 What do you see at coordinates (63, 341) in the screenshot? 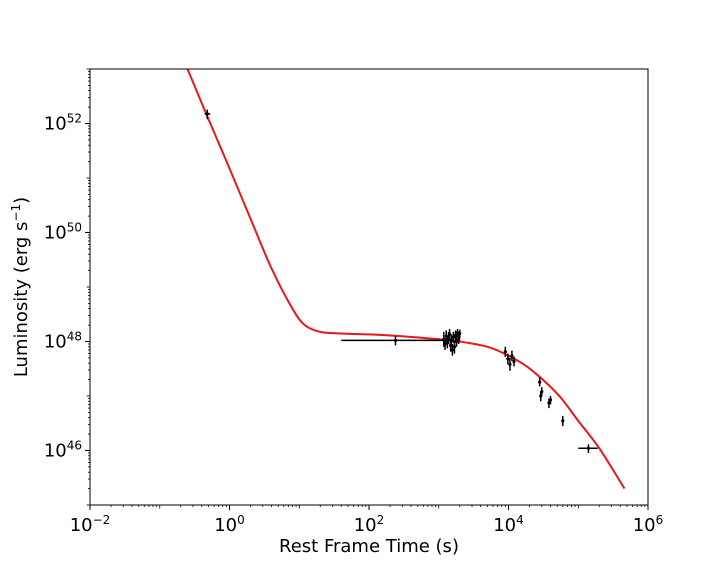
I see `y-tick-label: 1048` at bounding box center [63, 341].